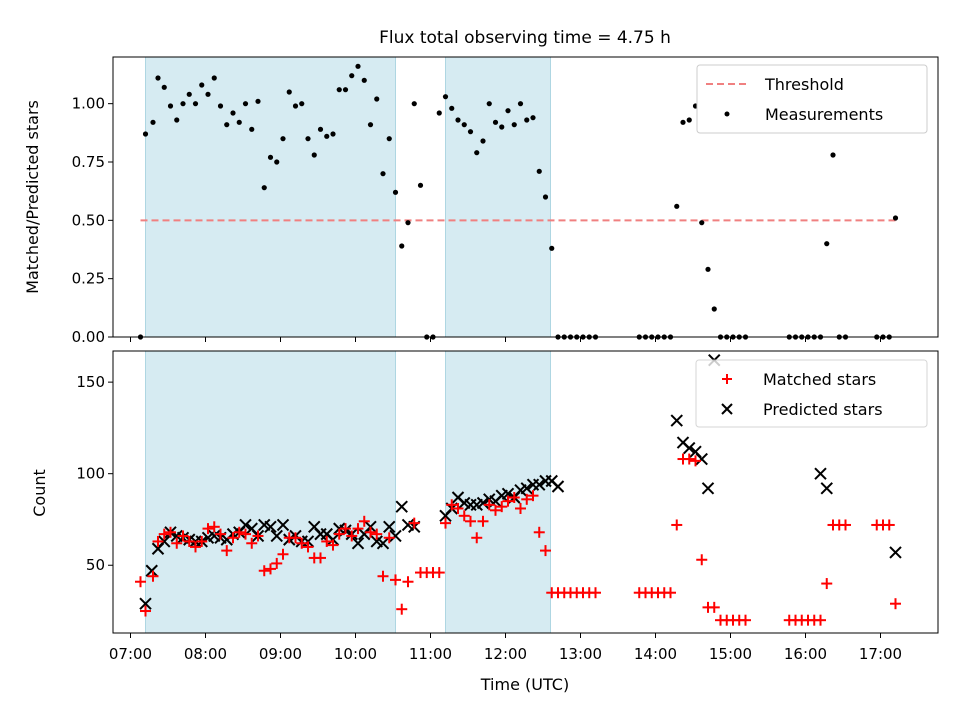 The image size is (960, 720). I want to click on x-tick-label: 10:00, so click(355, 654).